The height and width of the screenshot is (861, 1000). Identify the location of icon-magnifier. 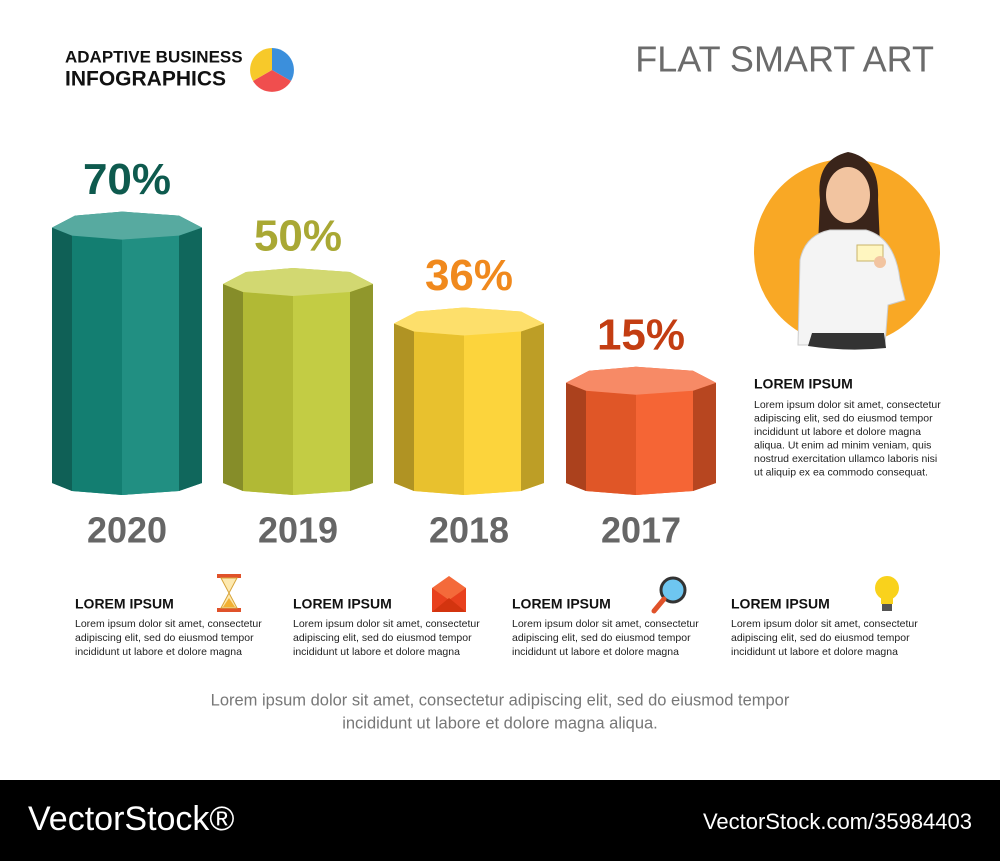
(669, 595).